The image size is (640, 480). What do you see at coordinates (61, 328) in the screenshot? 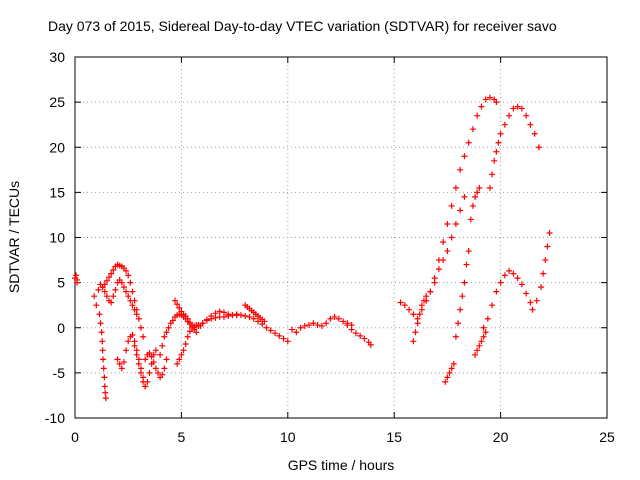
I see `y-tick-label: 0` at bounding box center [61, 328].